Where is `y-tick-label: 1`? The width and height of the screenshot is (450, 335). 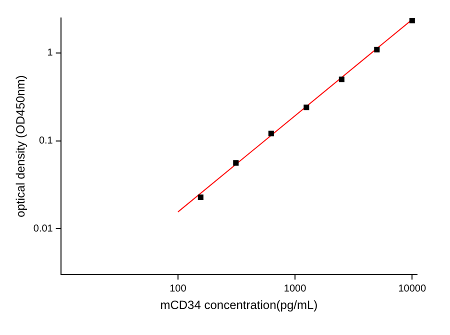
y-tick-label: 1 is located at coordinates (50, 53).